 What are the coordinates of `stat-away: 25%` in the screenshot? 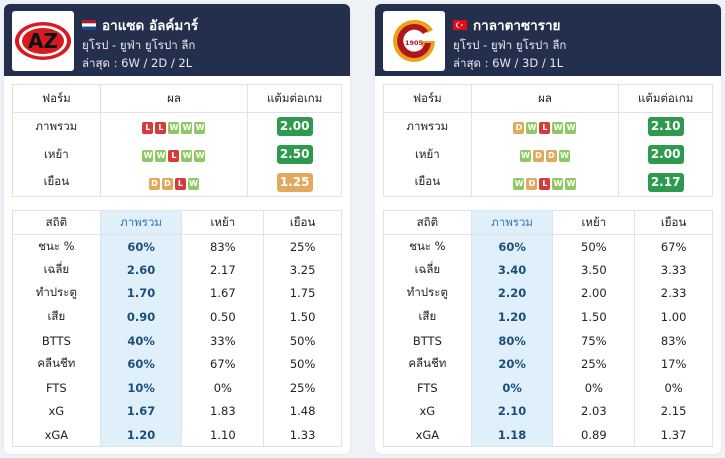 It's located at (302, 246).